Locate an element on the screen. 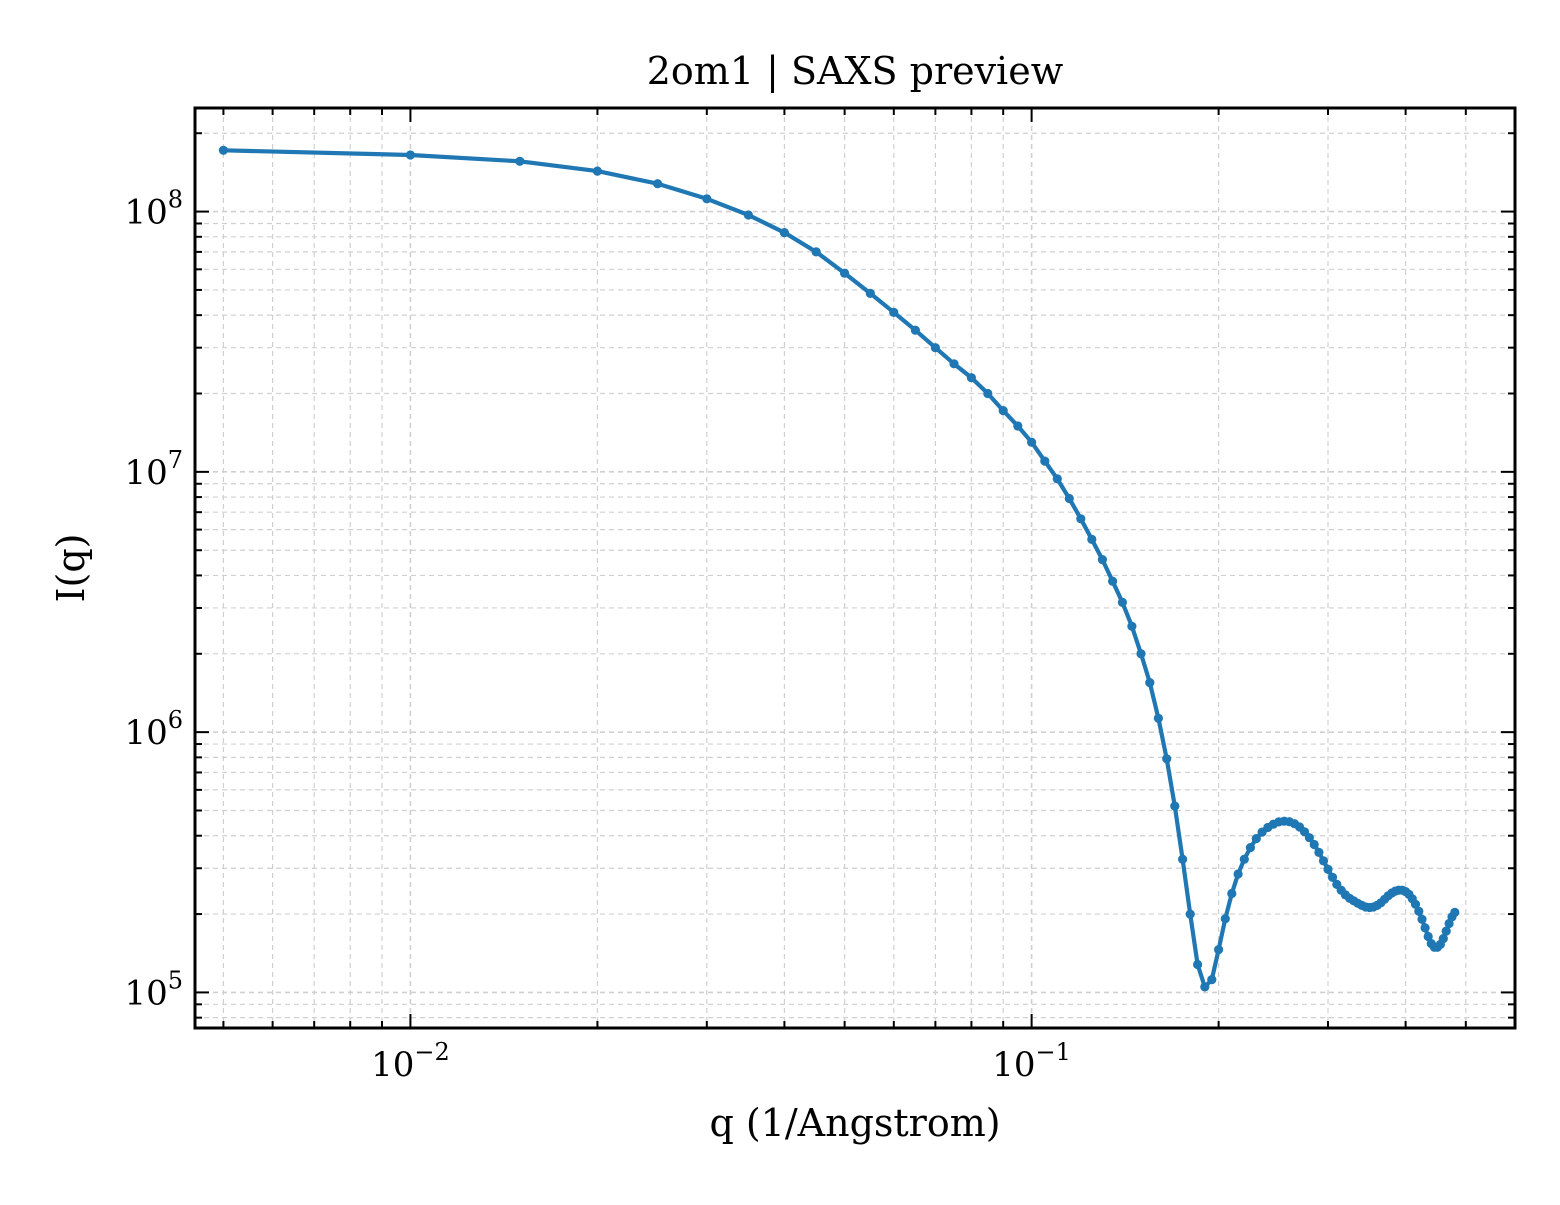  y-tick-label: 10⁸ is located at coordinates (153, 209).